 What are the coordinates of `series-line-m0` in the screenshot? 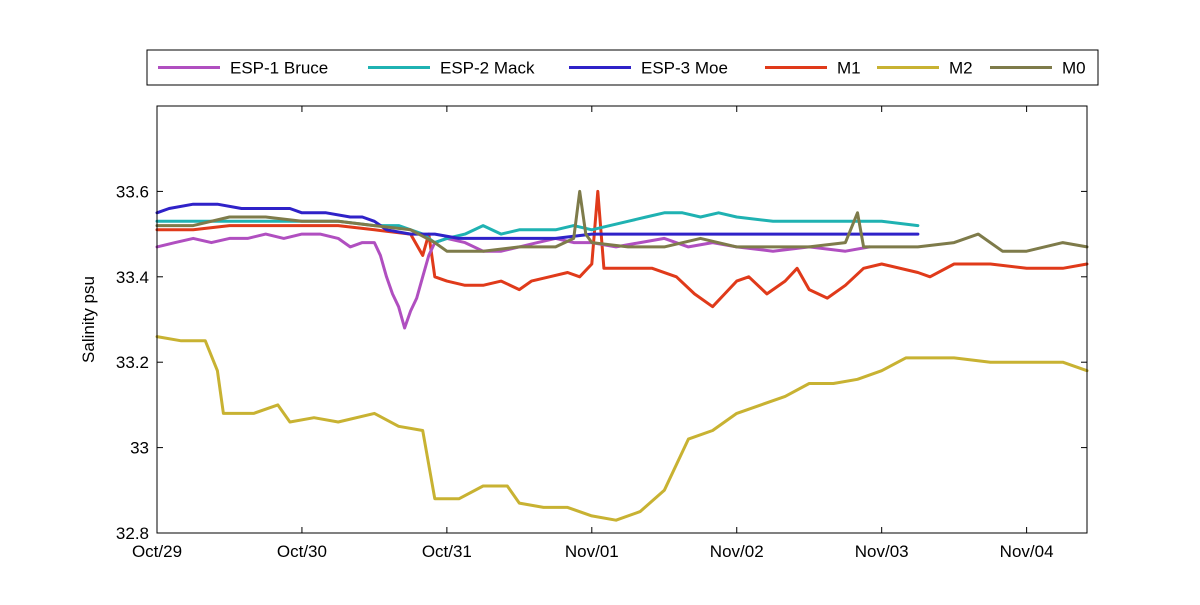 It's located at (622, 221).